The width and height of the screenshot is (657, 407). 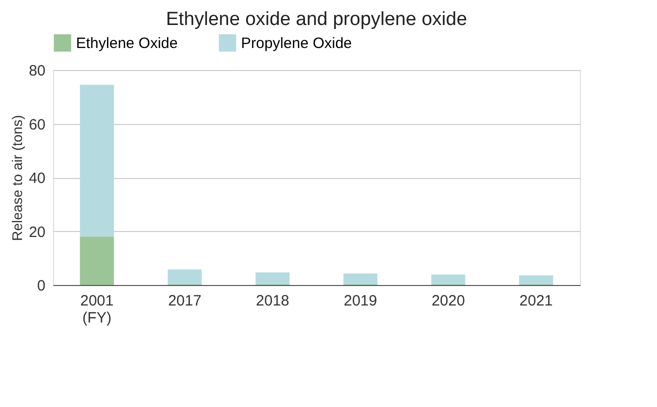 What do you see at coordinates (41, 286) in the screenshot?
I see `y-tick-label: 0` at bounding box center [41, 286].